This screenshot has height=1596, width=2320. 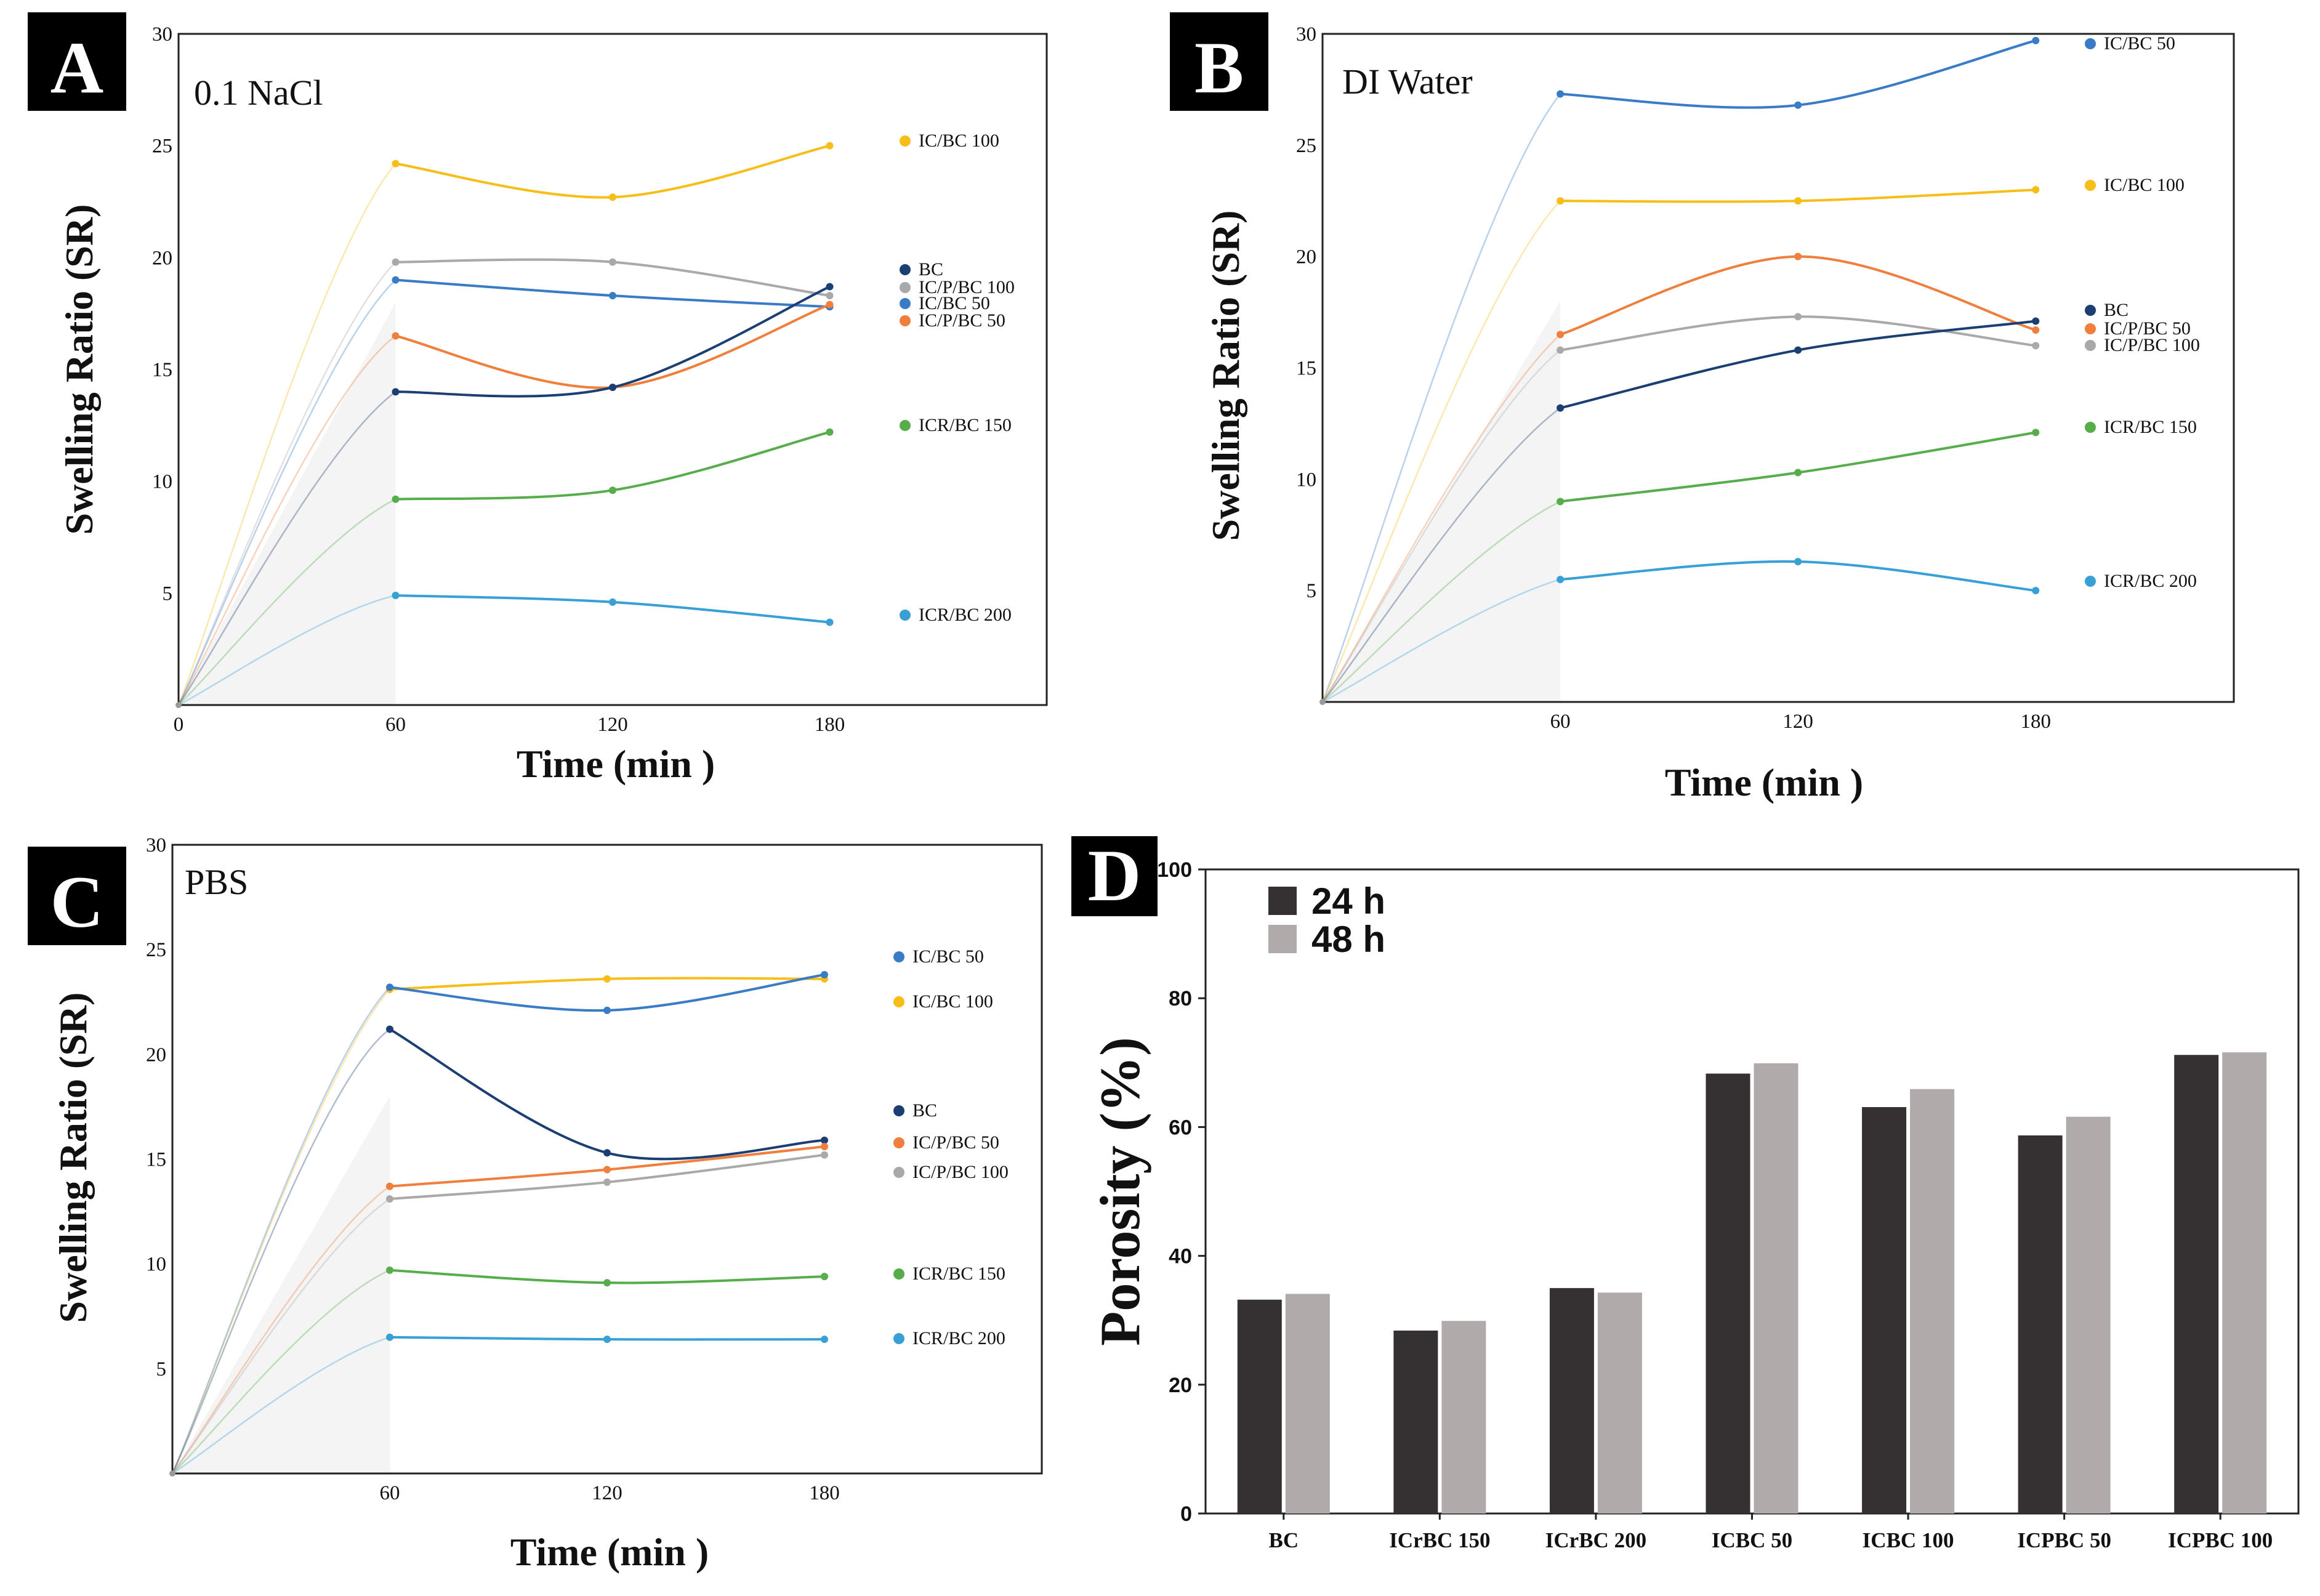 I want to click on y-axis-title: Swelling Ratio (SR), so click(x=1225, y=376).